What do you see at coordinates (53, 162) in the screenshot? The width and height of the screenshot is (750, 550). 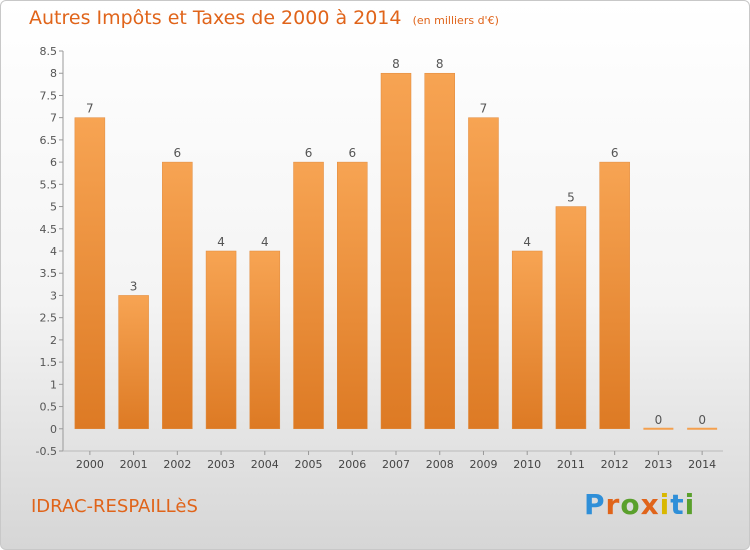 I see `y-tick-label: 6` at bounding box center [53, 162].